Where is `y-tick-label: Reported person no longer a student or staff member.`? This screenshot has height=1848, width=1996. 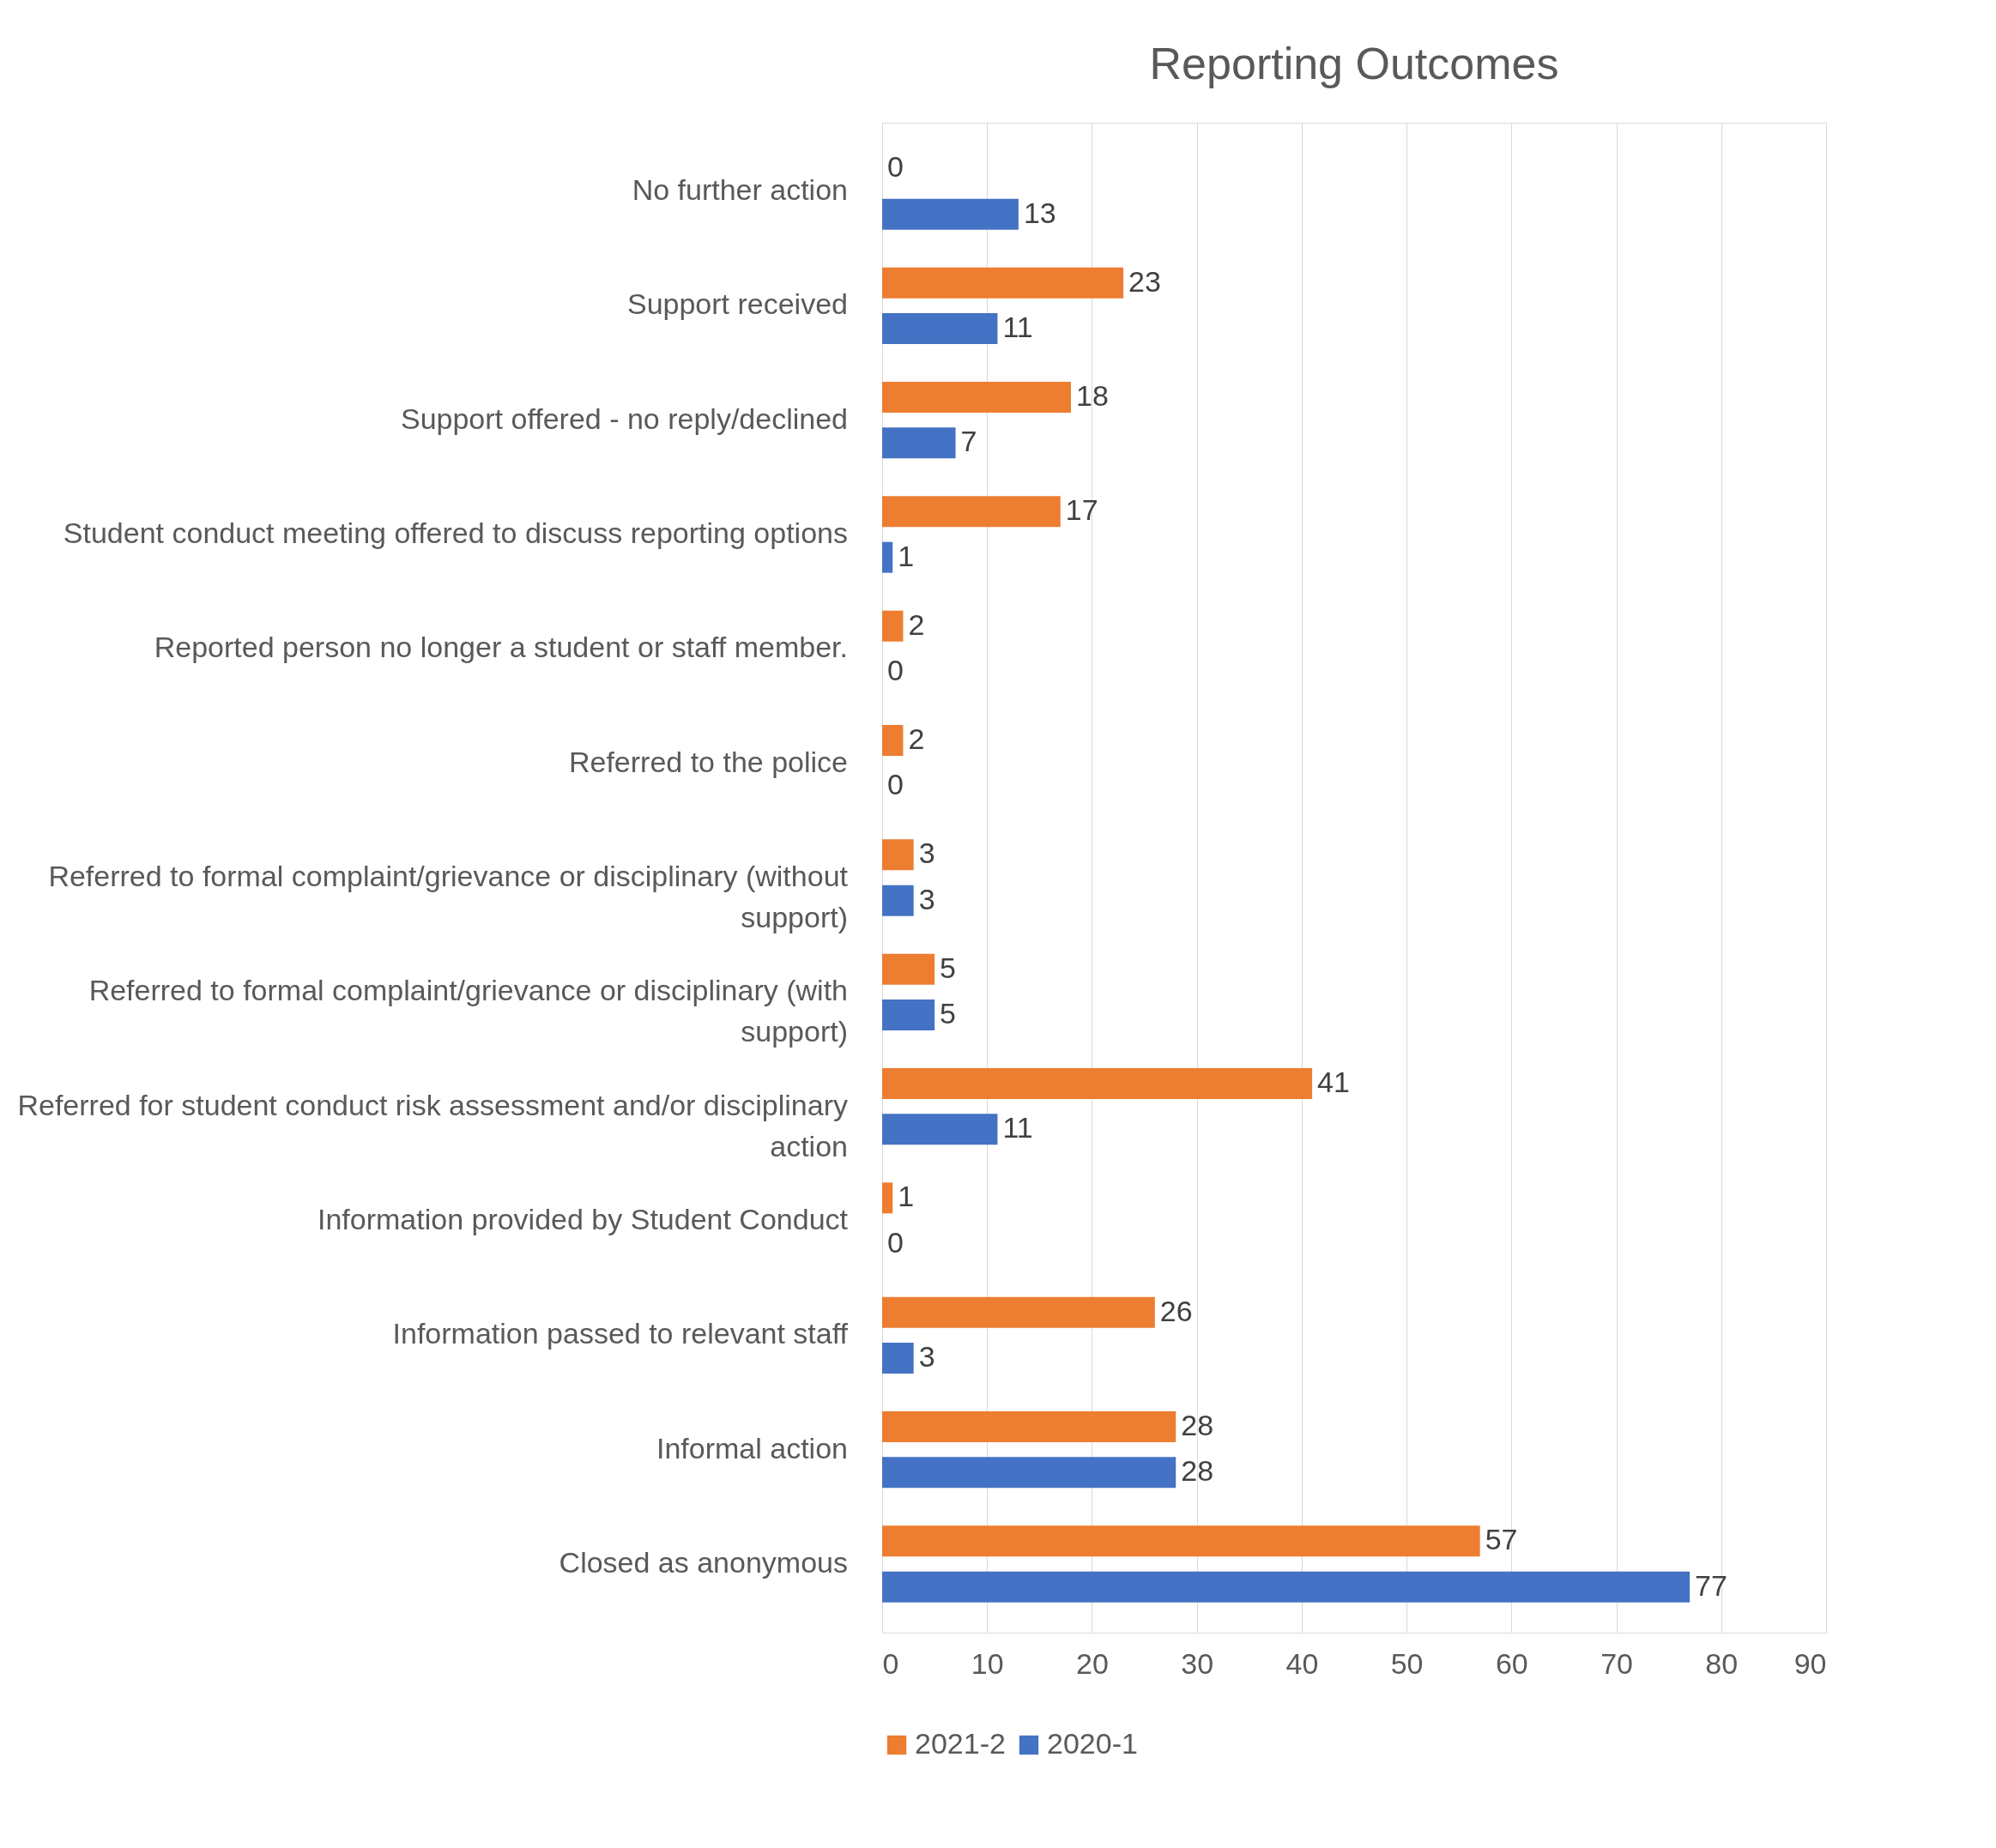 y-tick-label: Reported person no longer a student or staff member. is located at coordinates (501, 647).